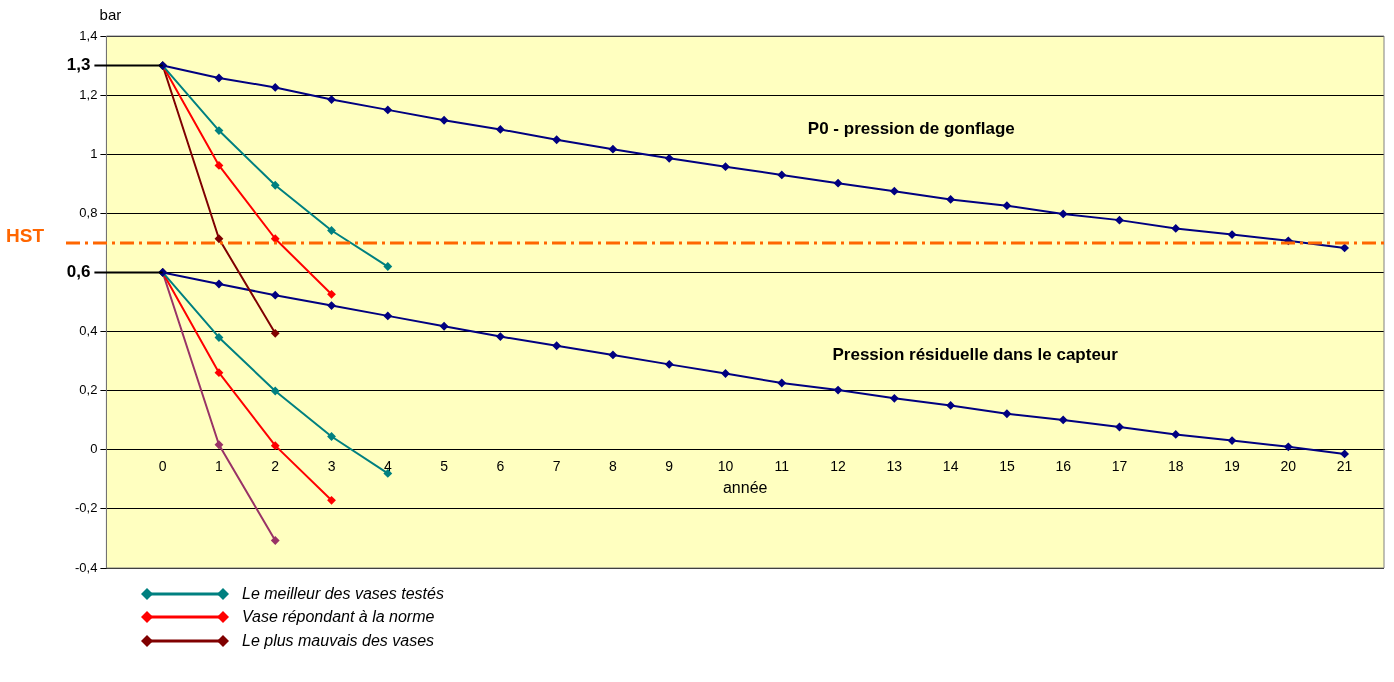 The height and width of the screenshot is (682, 1394). I want to click on x-tick-label: 4, so click(387, 466).